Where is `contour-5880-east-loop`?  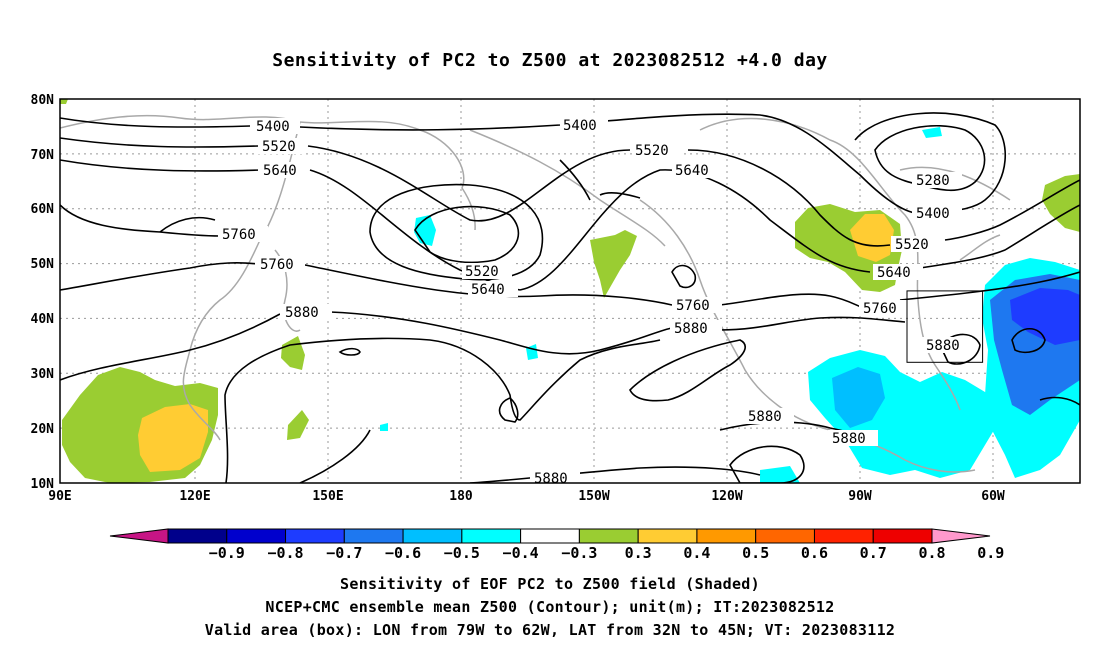 contour-5880-east-loop is located at coordinates (960, 349).